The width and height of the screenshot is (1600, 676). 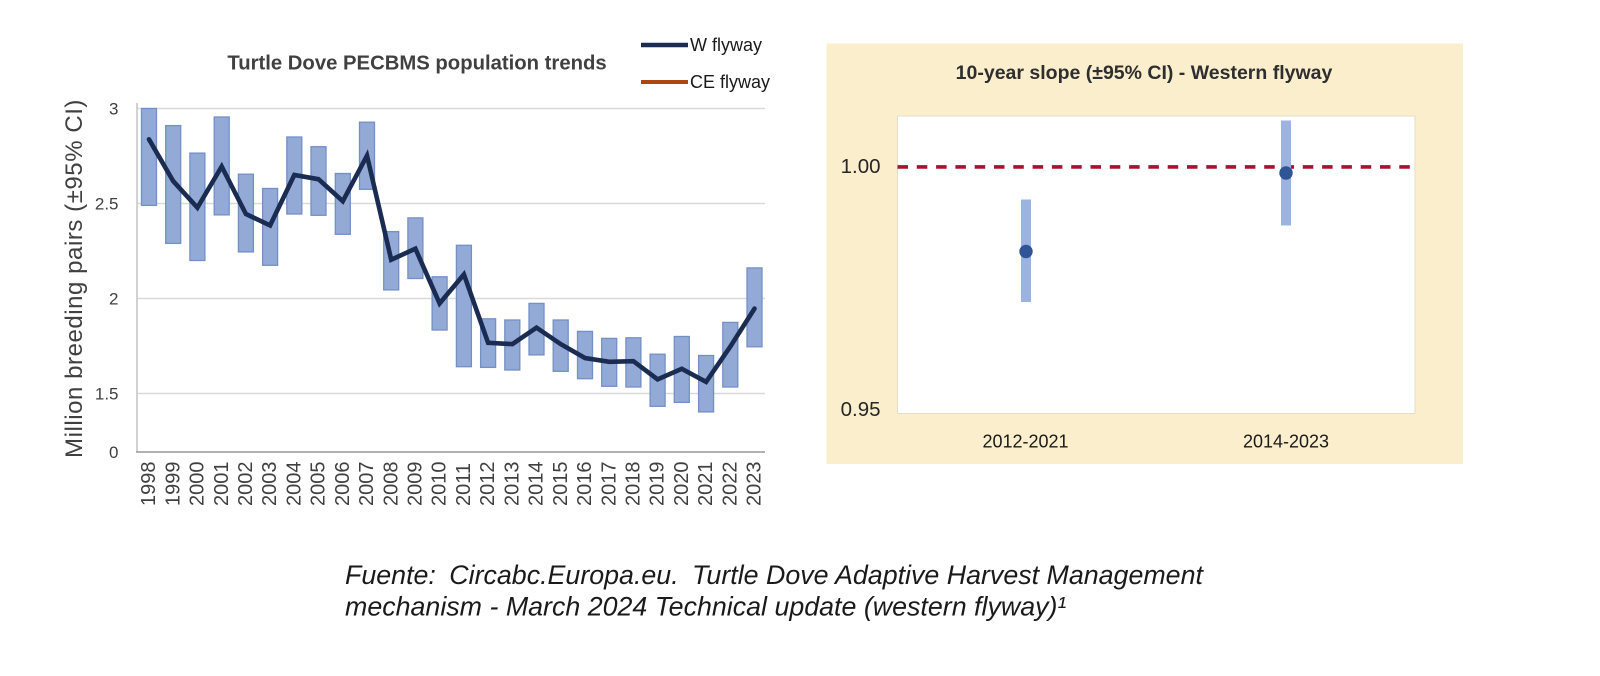 What do you see at coordinates (416, 484) in the screenshot?
I see `svg-text: 2009` at bounding box center [416, 484].